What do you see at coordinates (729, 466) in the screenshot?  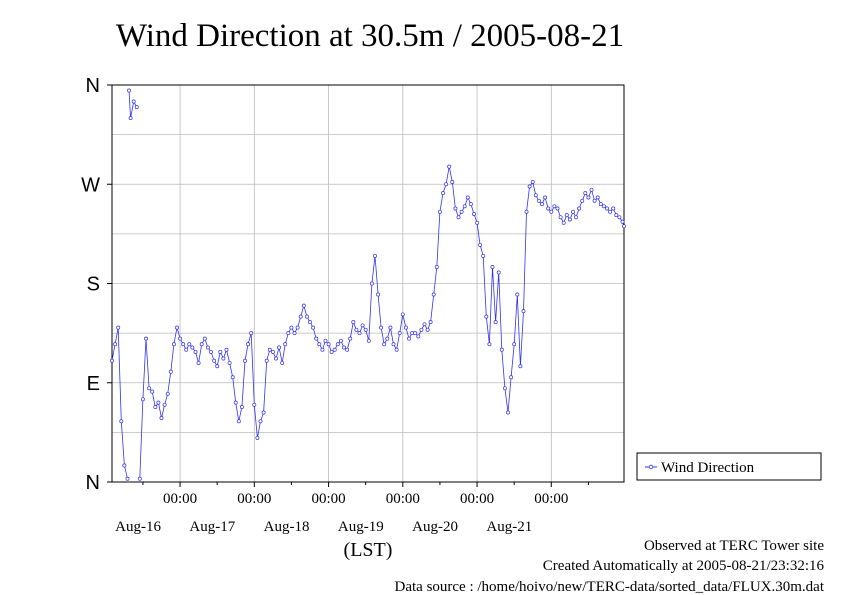 I see `legend: Wind Direction` at bounding box center [729, 466].